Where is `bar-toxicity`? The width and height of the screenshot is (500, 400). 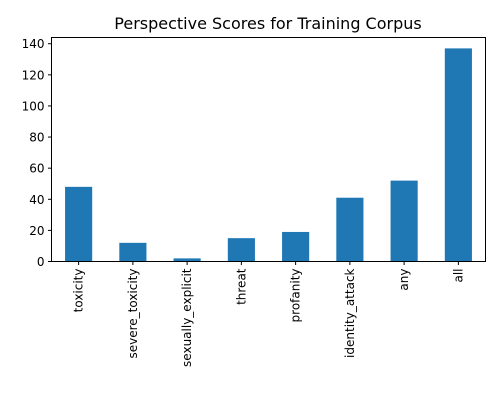
bar-toxicity is located at coordinates (79, 224).